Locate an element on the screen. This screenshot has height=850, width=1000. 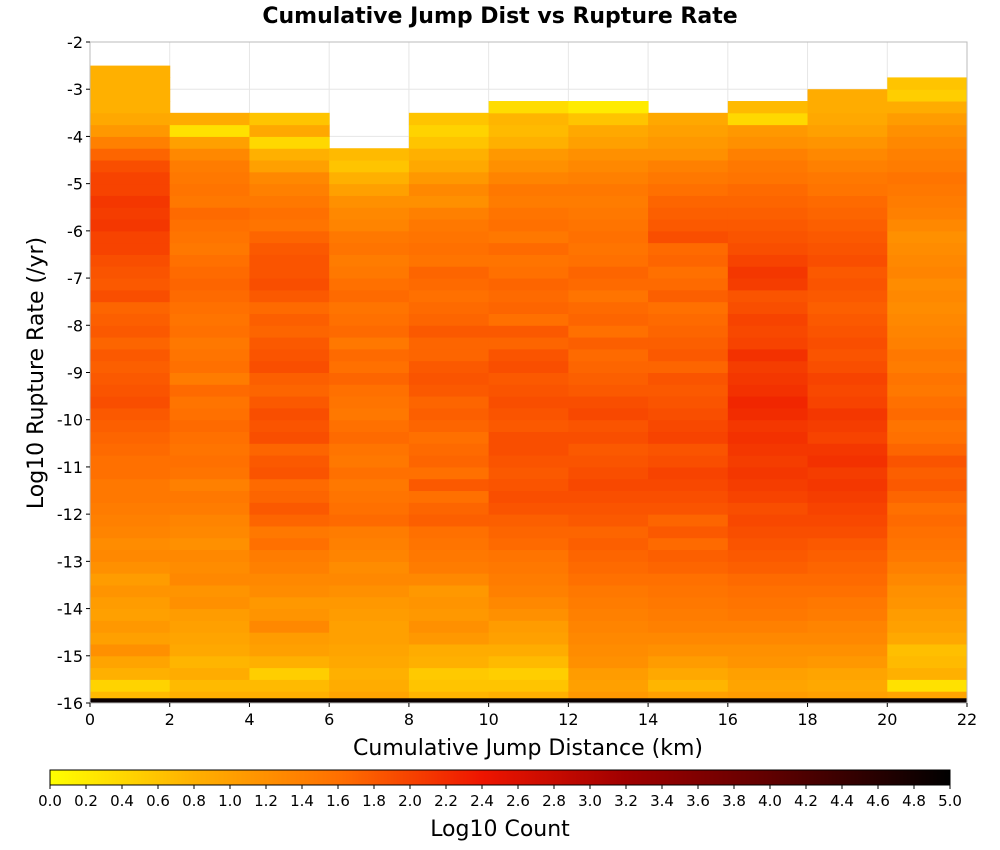
x-axis-ticks: 0 2 4 6 8 10 12 14 16 18 20 22 is located at coordinates (531, 716).